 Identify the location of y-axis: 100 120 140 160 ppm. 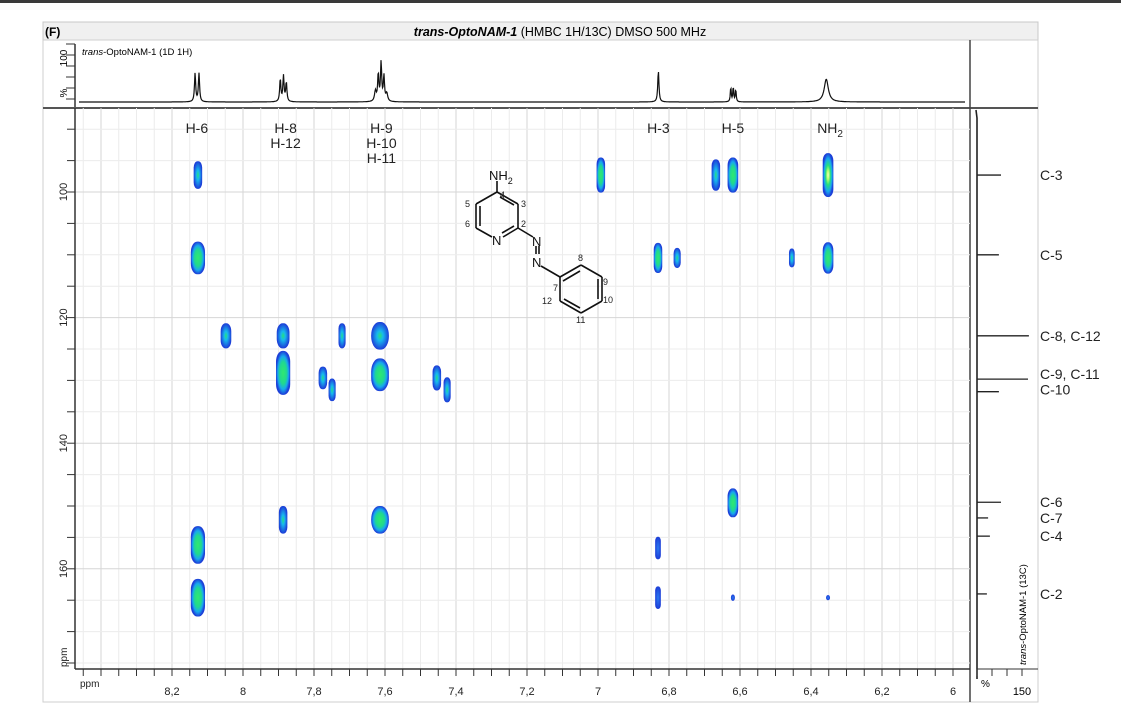
(67, 388).